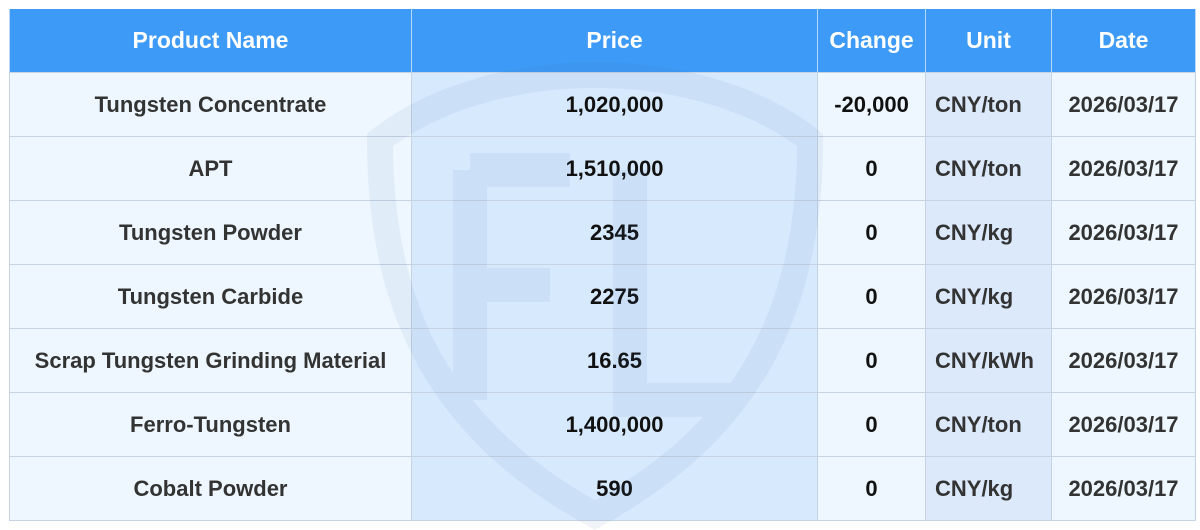 This screenshot has height=530, width=1200. I want to click on cell-price: 1,400,000, so click(614, 424).